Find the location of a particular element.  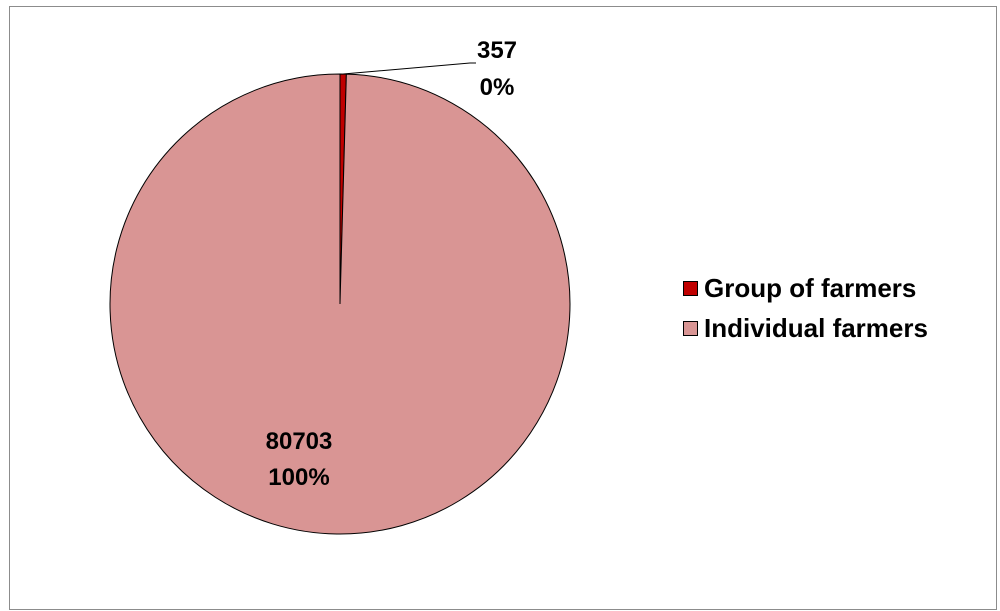

legend-item-group-of-farmers: Group of farmers is located at coordinates (805, 288).